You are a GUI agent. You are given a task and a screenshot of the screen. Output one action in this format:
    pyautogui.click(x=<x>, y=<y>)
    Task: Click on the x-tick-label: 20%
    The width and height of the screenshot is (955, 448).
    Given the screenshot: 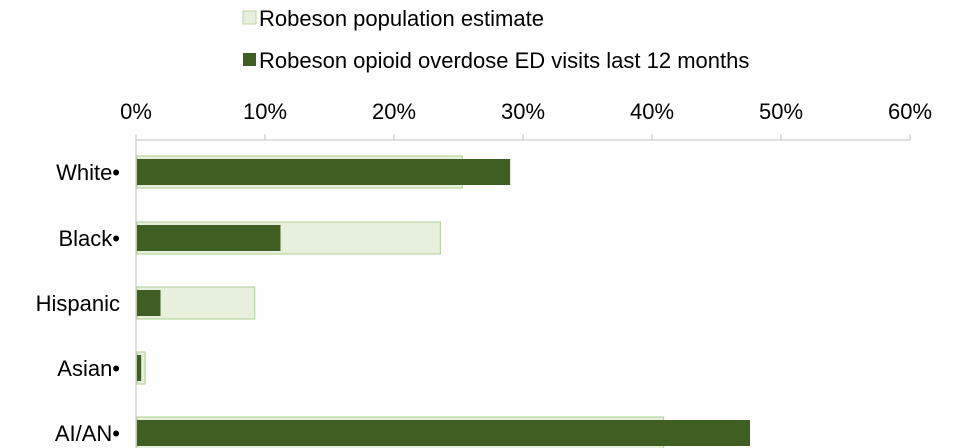 What is the action you would take?
    pyautogui.click(x=394, y=111)
    